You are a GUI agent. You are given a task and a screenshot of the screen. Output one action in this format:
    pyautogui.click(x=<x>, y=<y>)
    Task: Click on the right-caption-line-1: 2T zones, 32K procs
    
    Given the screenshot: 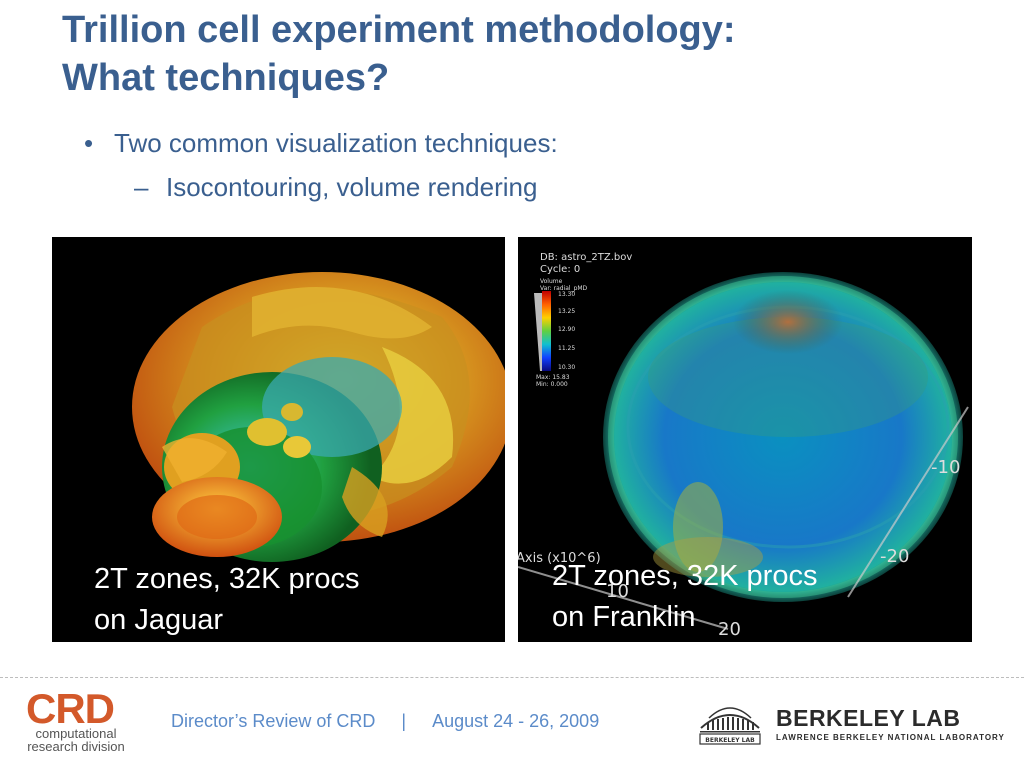 What is the action you would take?
    pyautogui.click(x=685, y=576)
    